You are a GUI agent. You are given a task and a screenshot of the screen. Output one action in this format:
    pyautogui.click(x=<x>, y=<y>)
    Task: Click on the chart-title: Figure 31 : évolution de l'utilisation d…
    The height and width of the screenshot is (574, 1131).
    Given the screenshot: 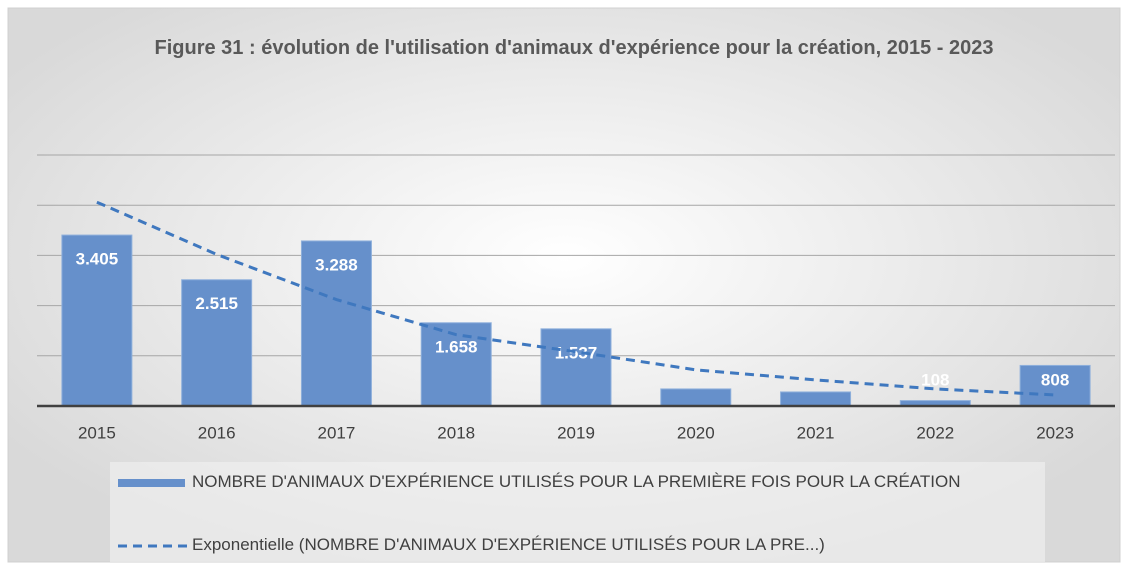 What is the action you would take?
    pyautogui.click(x=574, y=48)
    